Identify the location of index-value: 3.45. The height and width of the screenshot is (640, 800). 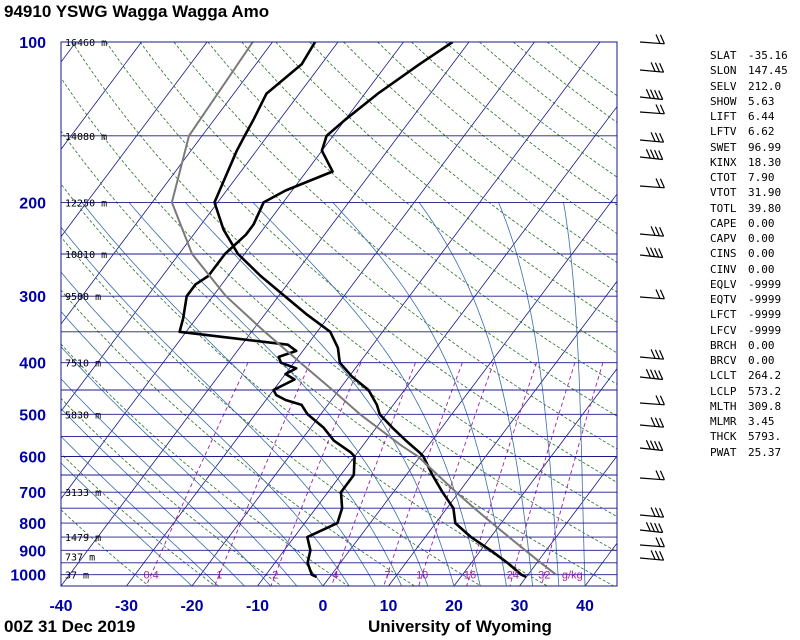
(761, 421).